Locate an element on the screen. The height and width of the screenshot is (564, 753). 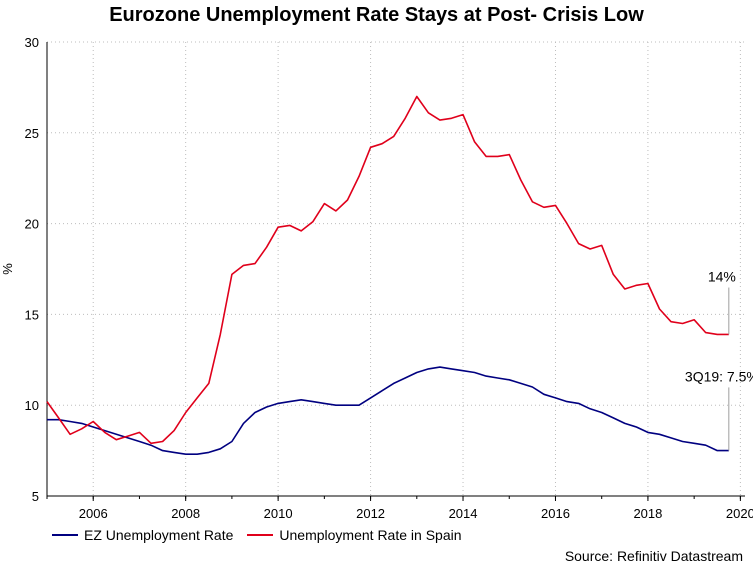
legend-item-ez: EZ Unemployment Rate is located at coordinates (142, 535).